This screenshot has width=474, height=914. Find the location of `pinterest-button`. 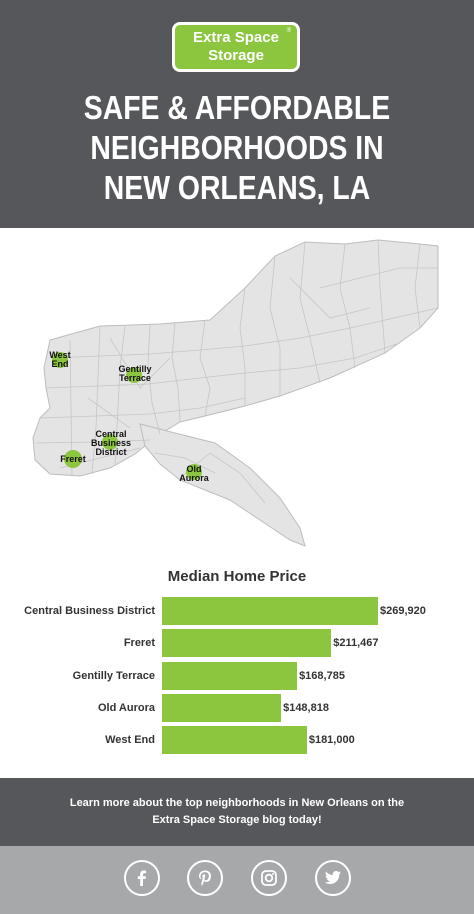

pinterest-button is located at coordinates (205, 878).